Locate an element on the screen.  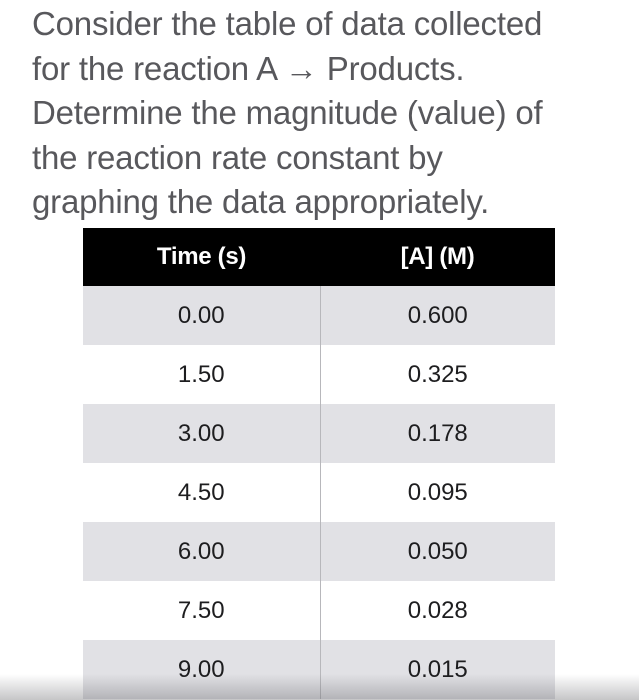
time-cell: 6.00 is located at coordinates (202, 551).